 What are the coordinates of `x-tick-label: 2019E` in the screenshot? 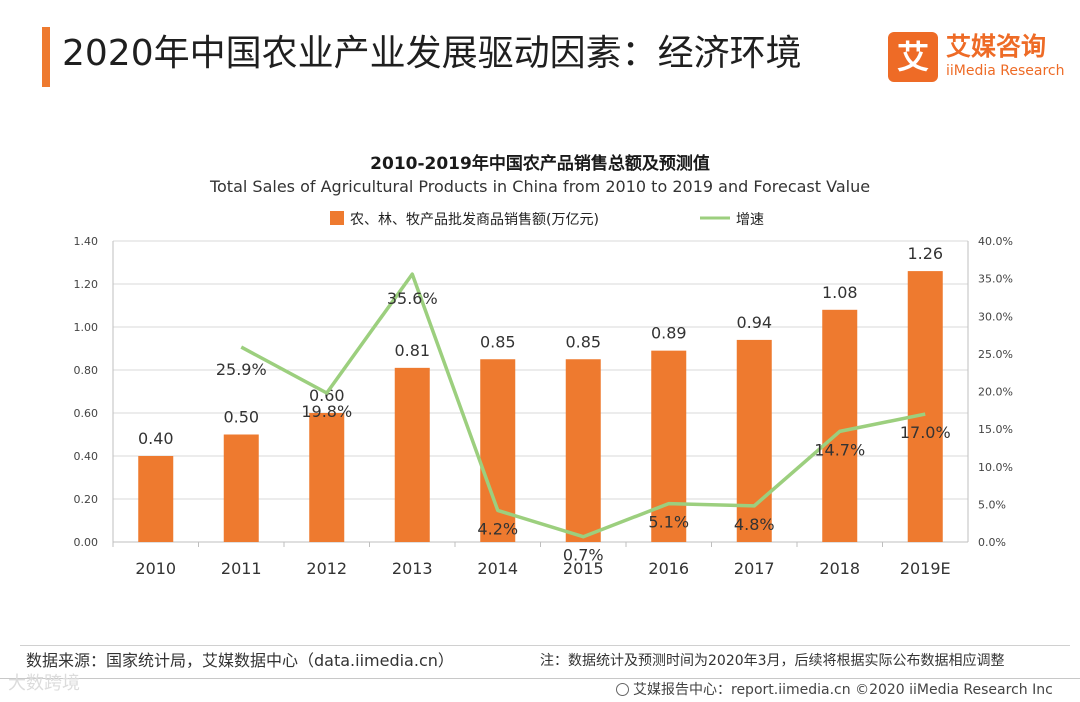 It's located at (925, 568).